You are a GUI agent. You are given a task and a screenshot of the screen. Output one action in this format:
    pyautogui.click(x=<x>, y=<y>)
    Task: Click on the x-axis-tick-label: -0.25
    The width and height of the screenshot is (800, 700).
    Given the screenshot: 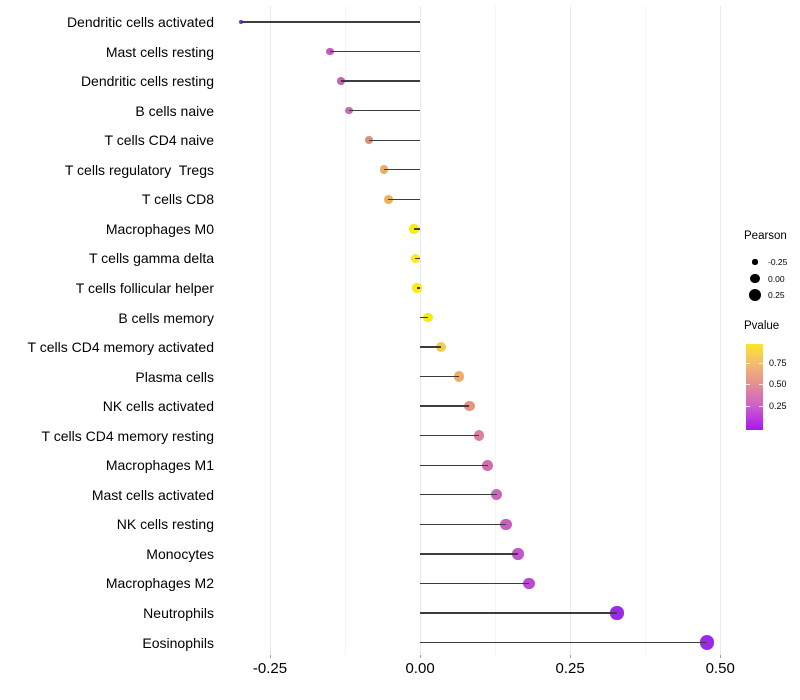 What is the action you would take?
    pyautogui.click(x=270, y=668)
    